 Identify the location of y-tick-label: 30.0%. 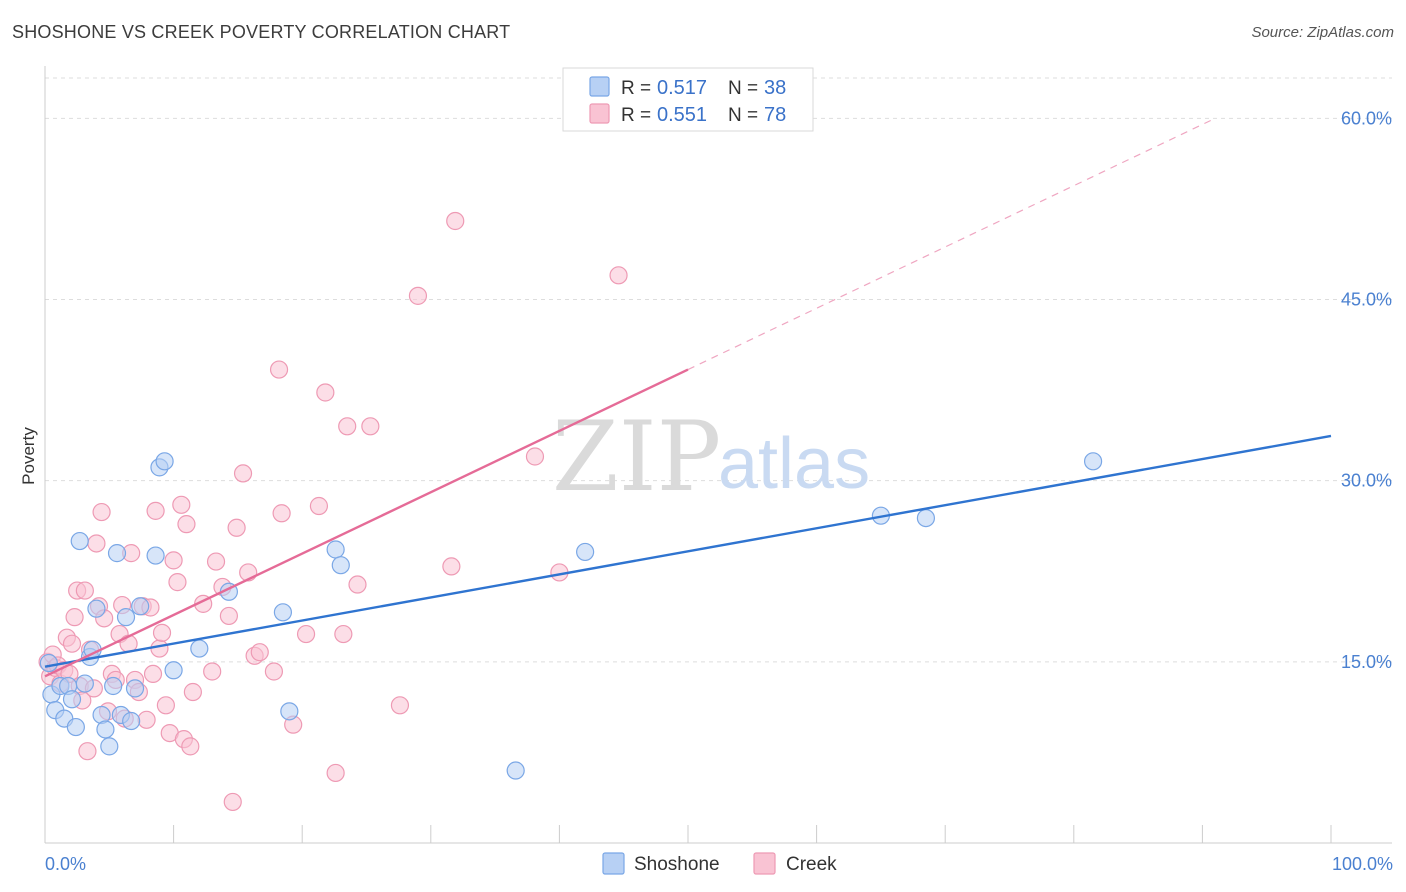
(1366, 481).